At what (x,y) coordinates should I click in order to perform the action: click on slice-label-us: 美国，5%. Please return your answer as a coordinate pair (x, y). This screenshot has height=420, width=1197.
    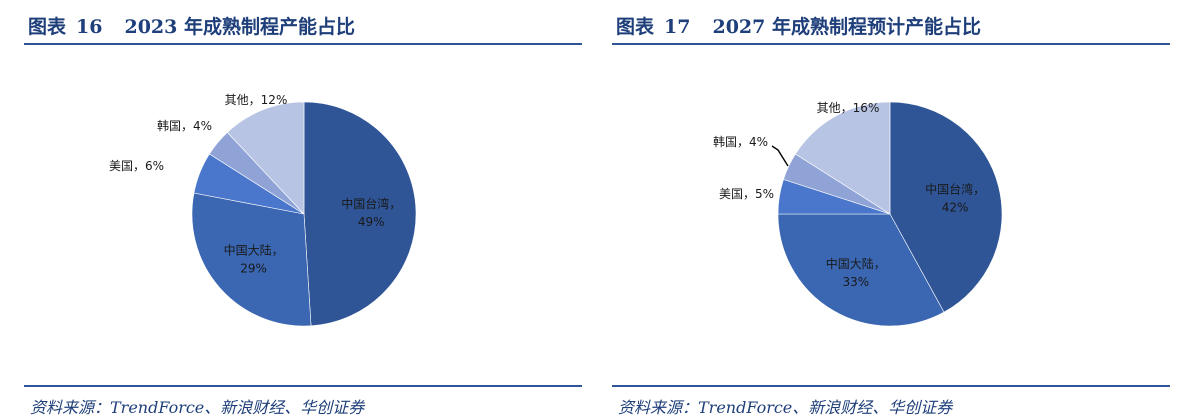
    Looking at the image, I should click on (746, 194).